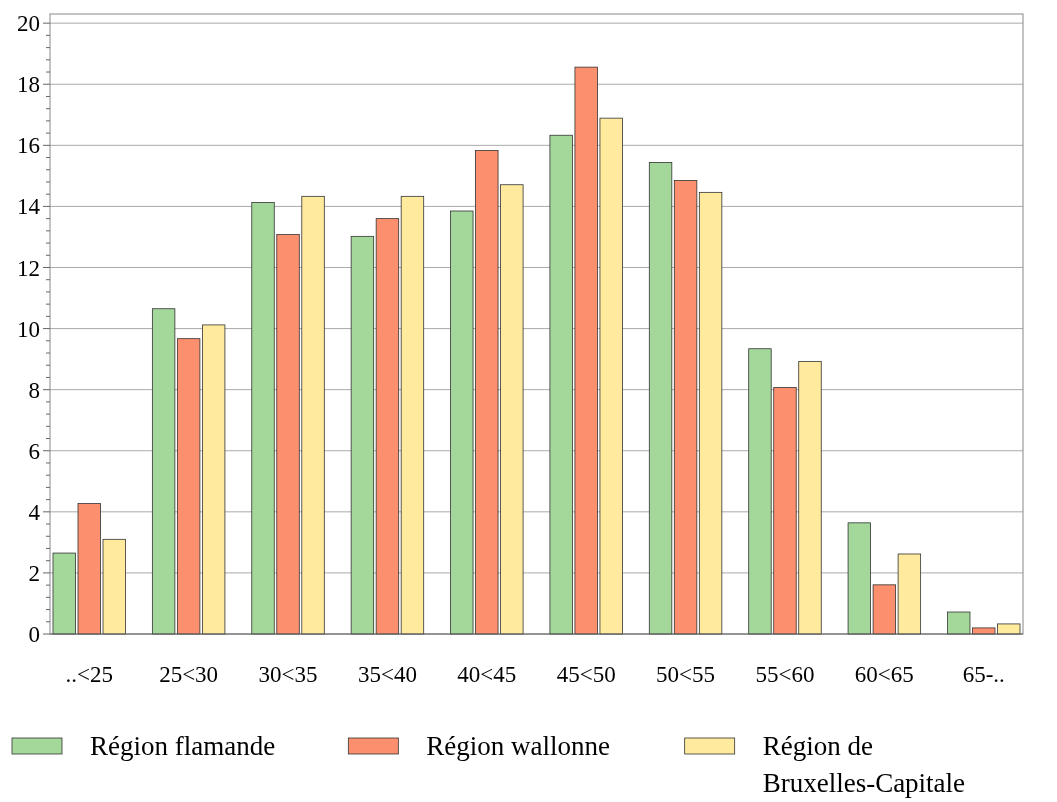 This screenshot has width=1057, height=802. What do you see at coordinates (34, 512) in the screenshot?
I see `y-tick-label: 4` at bounding box center [34, 512].